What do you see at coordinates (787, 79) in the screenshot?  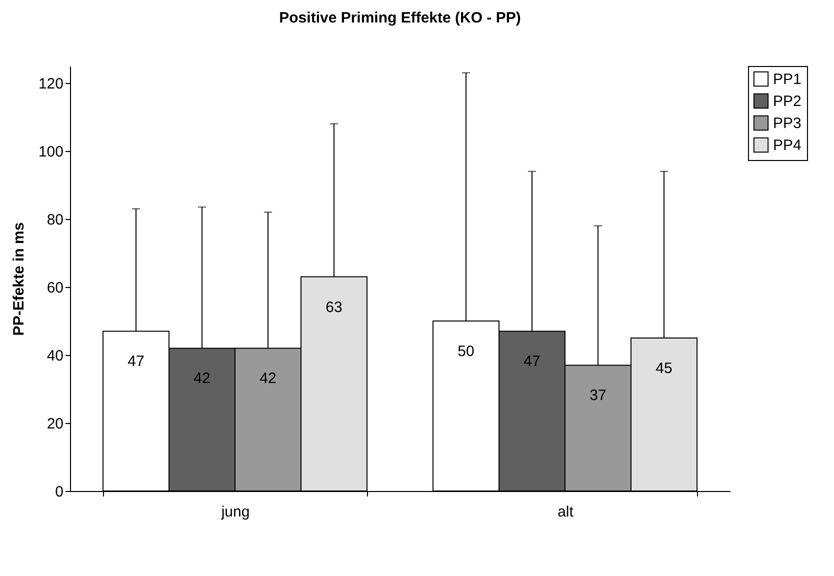 I see `legend-label: PP1` at bounding box center [787, 79].